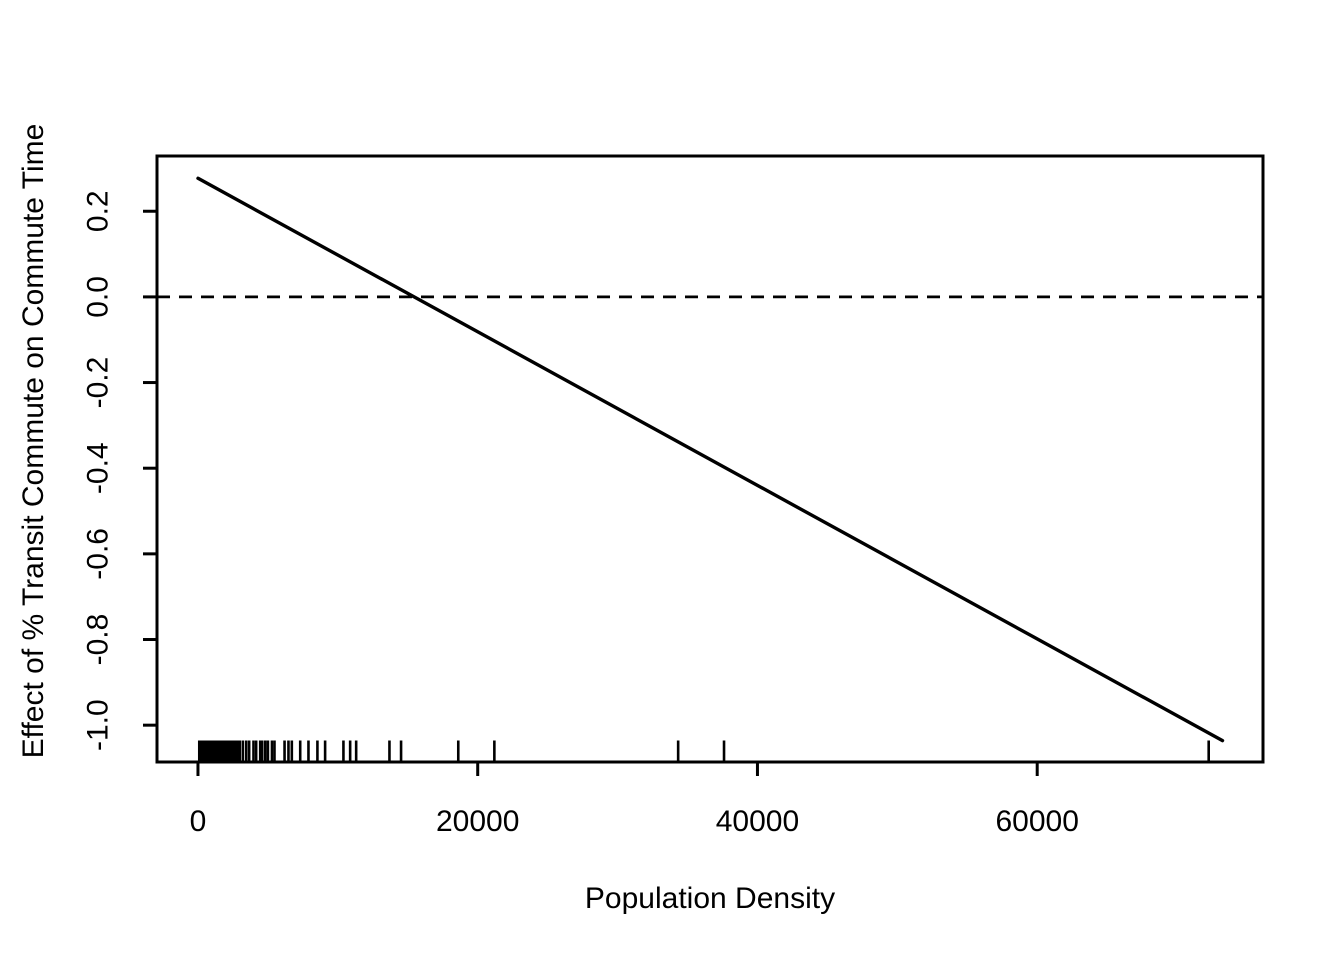  Describe the element at coordinates (98, 468) in the screenshot. I see `y-tick-label: -0.4` at that location.